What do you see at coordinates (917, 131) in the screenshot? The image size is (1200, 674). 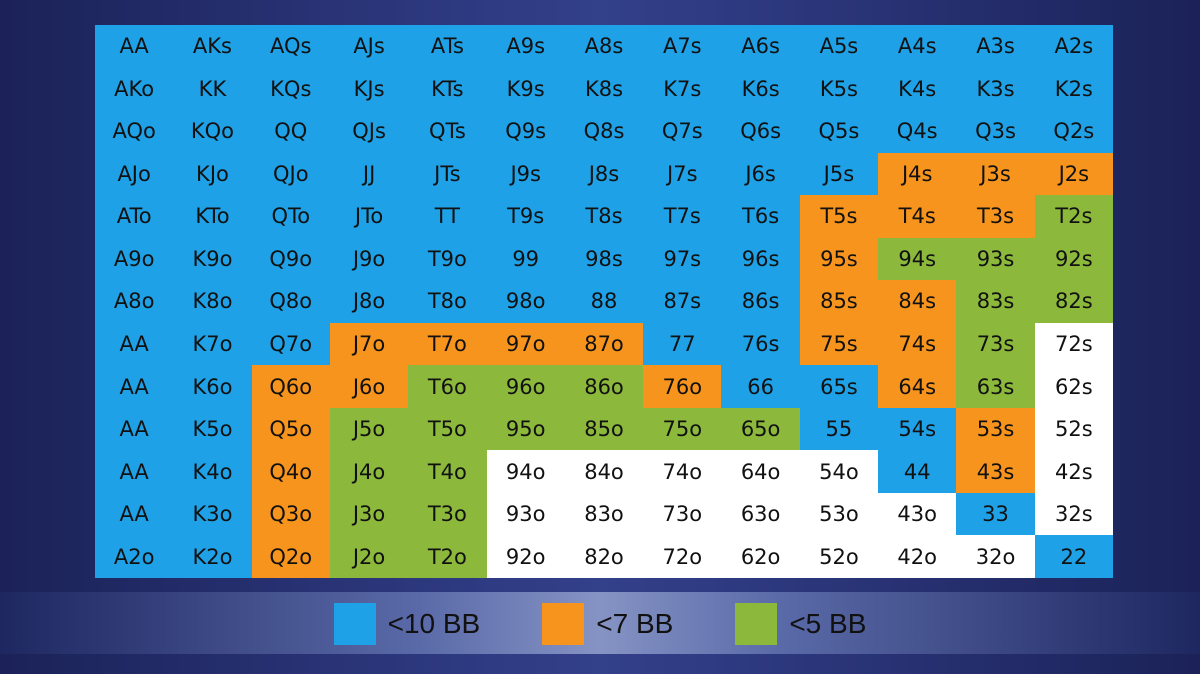 I see `hand-cell: Q4s` at bounding box center [917, 131].